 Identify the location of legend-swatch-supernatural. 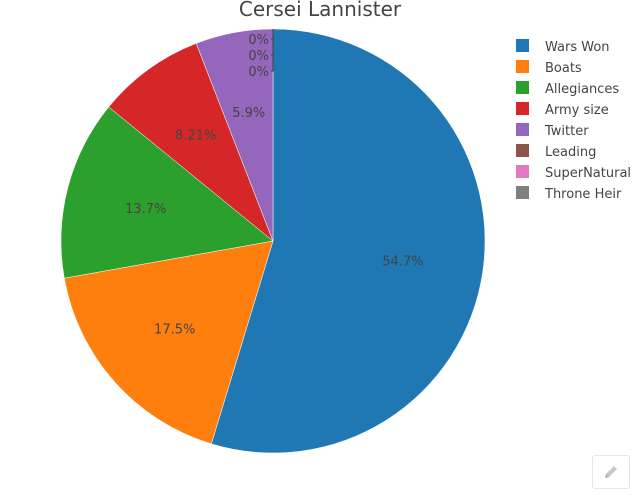
(522, 171).